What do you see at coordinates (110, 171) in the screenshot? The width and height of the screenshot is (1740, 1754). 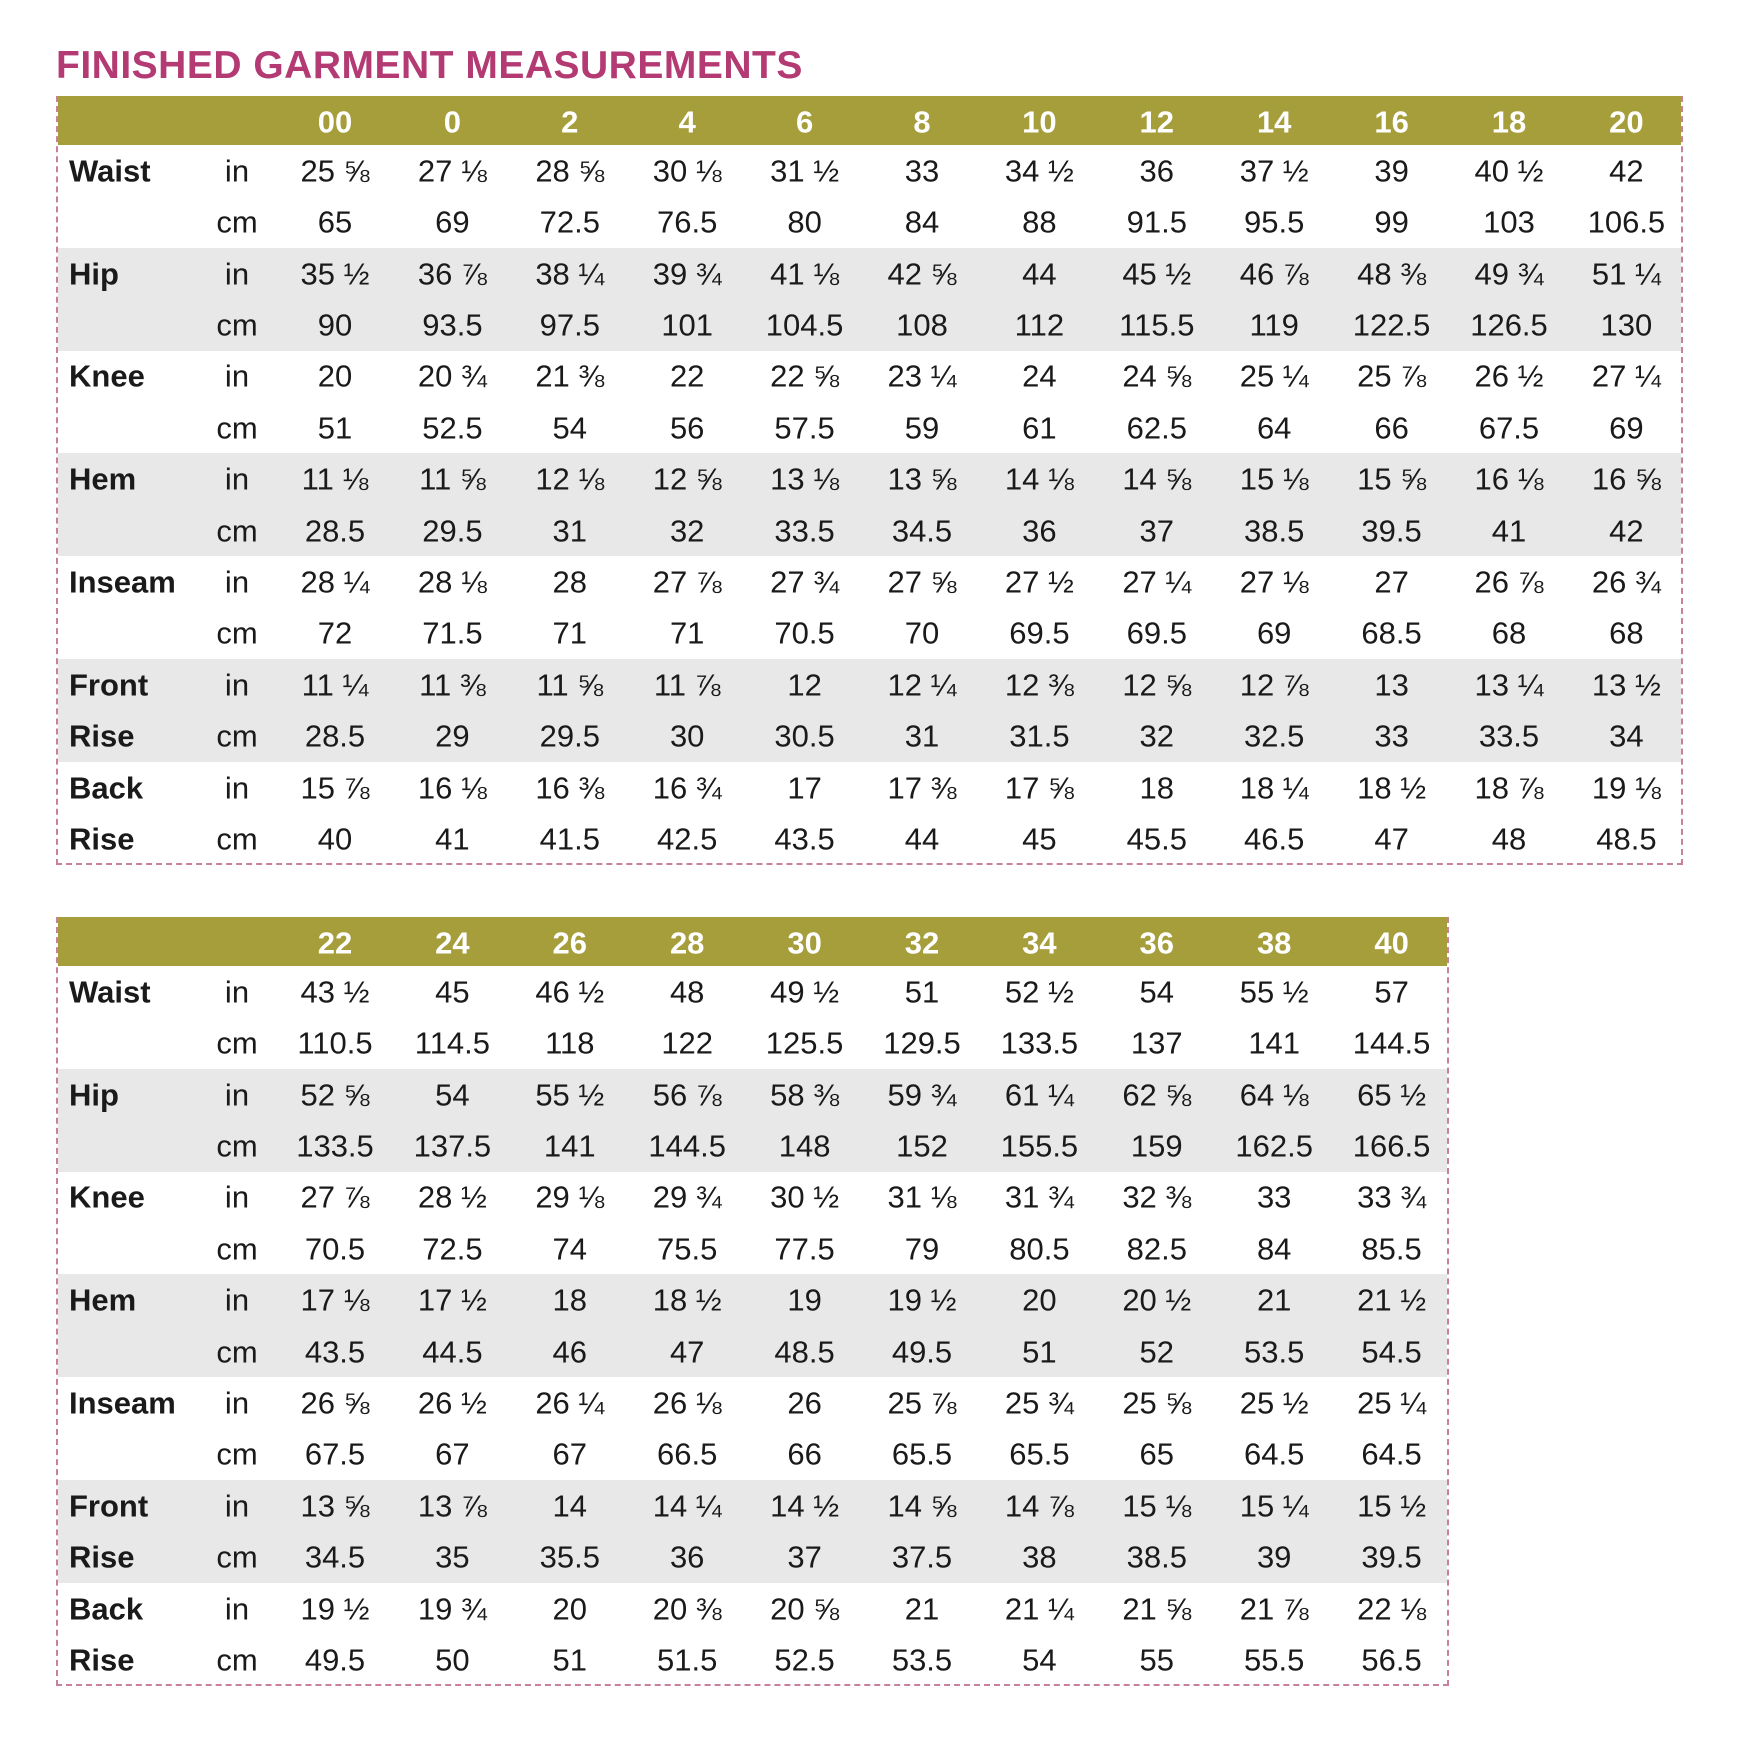 I see `measurement-label: Waist` at bounding box center [110, 171].